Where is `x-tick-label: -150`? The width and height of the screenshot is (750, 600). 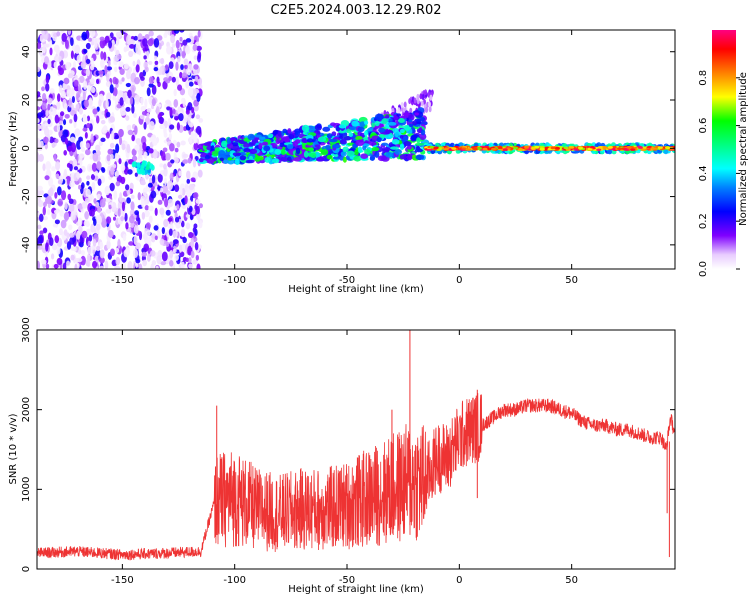
x-tick-label: -150 is located at coordinates (122, 580).